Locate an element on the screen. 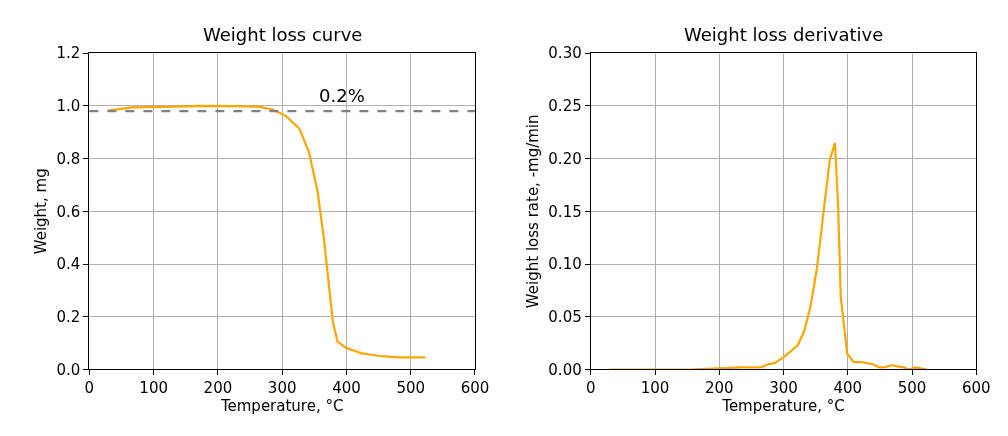  chart-title: Weight loss curve is located at coordinates (283, 34).